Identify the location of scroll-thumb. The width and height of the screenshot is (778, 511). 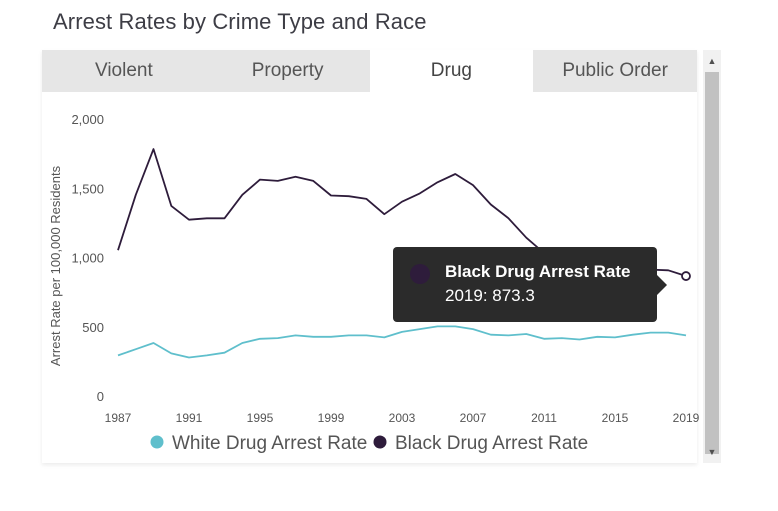
(712, 263).